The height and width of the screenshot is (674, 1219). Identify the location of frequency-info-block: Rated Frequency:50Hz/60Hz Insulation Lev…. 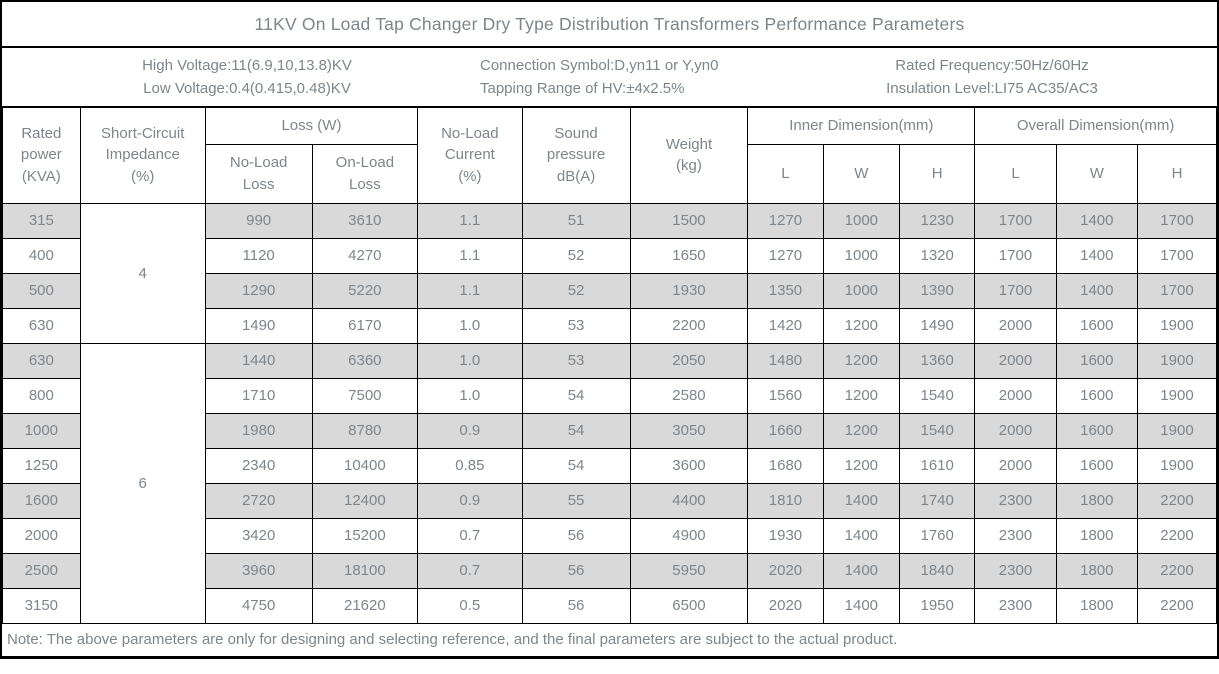
(992, 77).